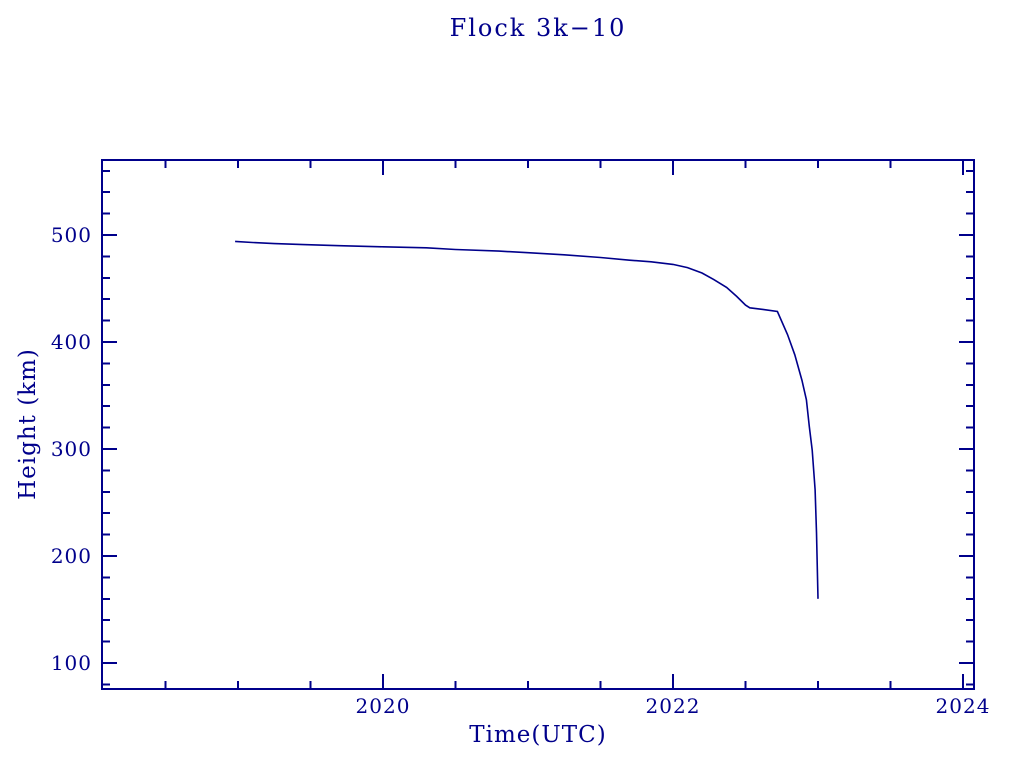 The image size is (1024, 768). Describe the element at coordinates (538, 735) in the screenshot. I see `x-axis-label: Time(UTC)` at that location.